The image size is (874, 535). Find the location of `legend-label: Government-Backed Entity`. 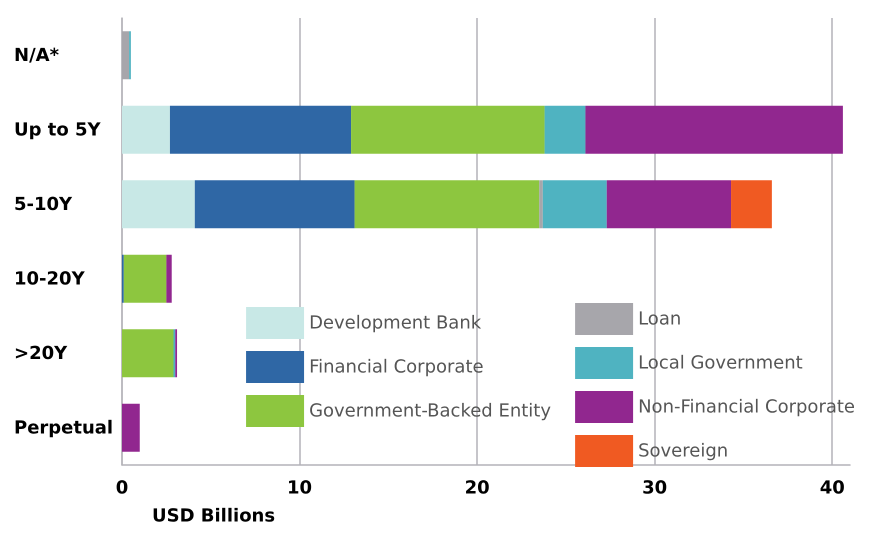

legend-label: Government-Backed Entity is located at coordinates (430, 411).